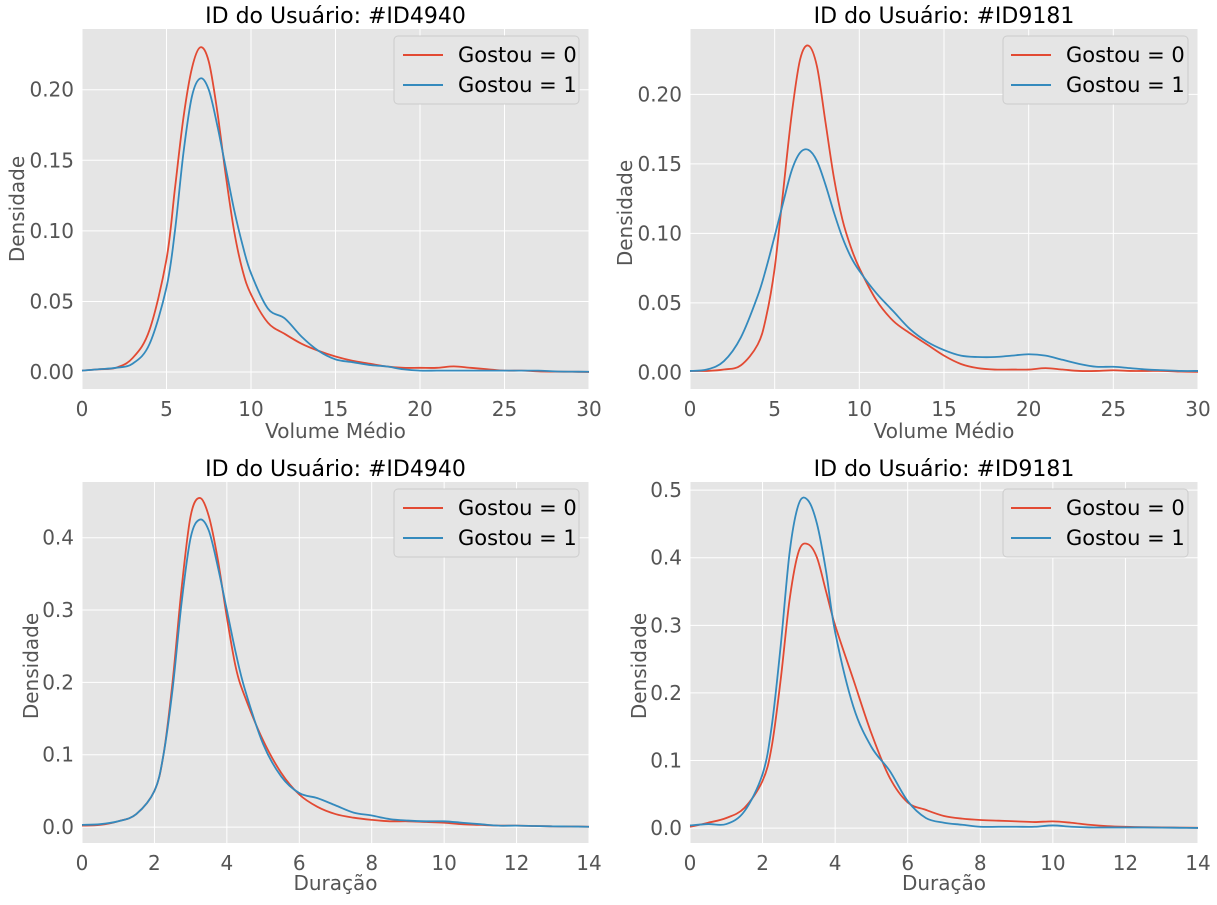  What do you see at coordinates (516, 863) in the screenshot?
I see `x-tick-label: 12` at bounding box center [516, 863].